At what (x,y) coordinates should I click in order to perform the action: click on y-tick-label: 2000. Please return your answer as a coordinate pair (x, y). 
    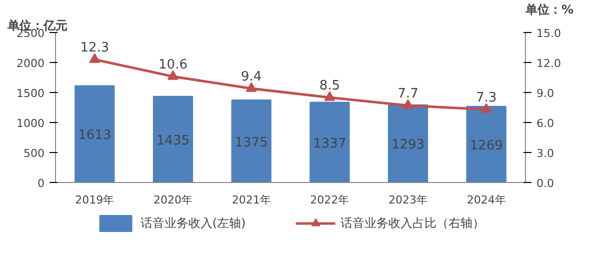
    Looking at the image, I should click on (30, 63).